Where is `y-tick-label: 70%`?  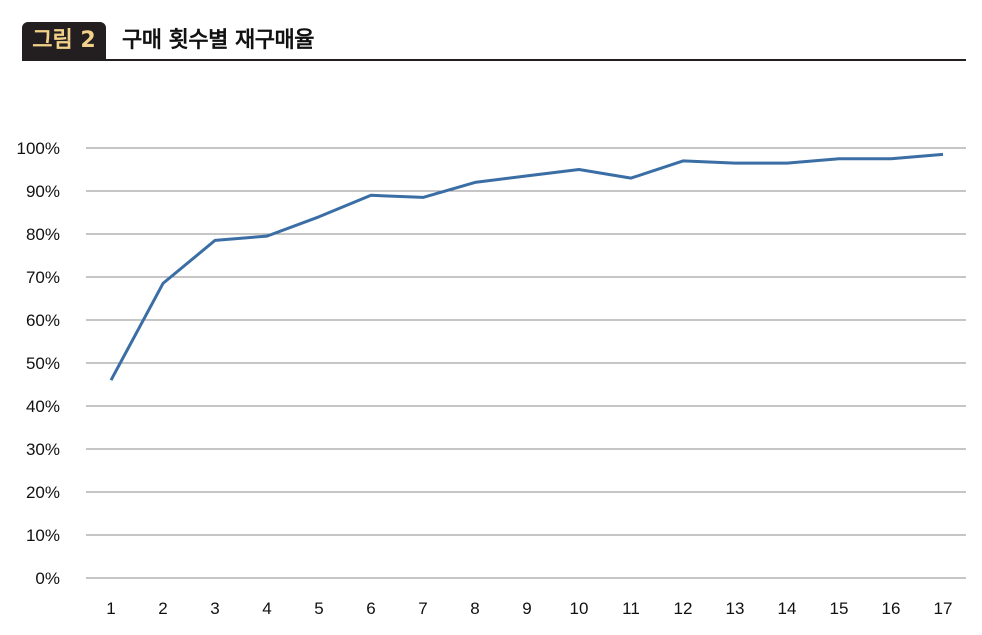 y-tick-label: 70% is located at coordinates (43, 277).